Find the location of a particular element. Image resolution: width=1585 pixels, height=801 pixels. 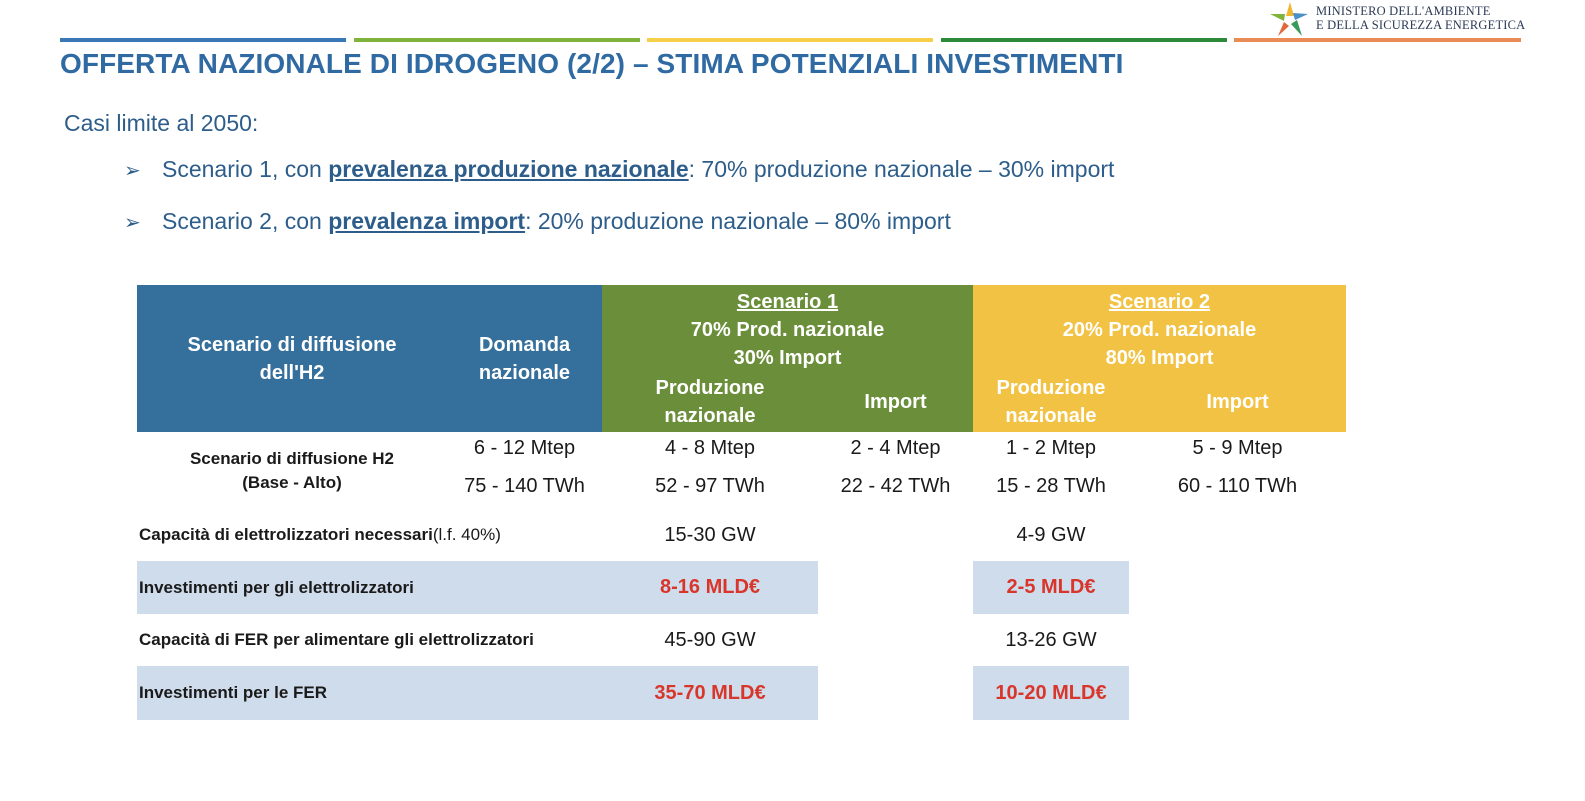

cell-s2-inv-fer: 10-20 MLD€ is located at coordinates (1051, 693).